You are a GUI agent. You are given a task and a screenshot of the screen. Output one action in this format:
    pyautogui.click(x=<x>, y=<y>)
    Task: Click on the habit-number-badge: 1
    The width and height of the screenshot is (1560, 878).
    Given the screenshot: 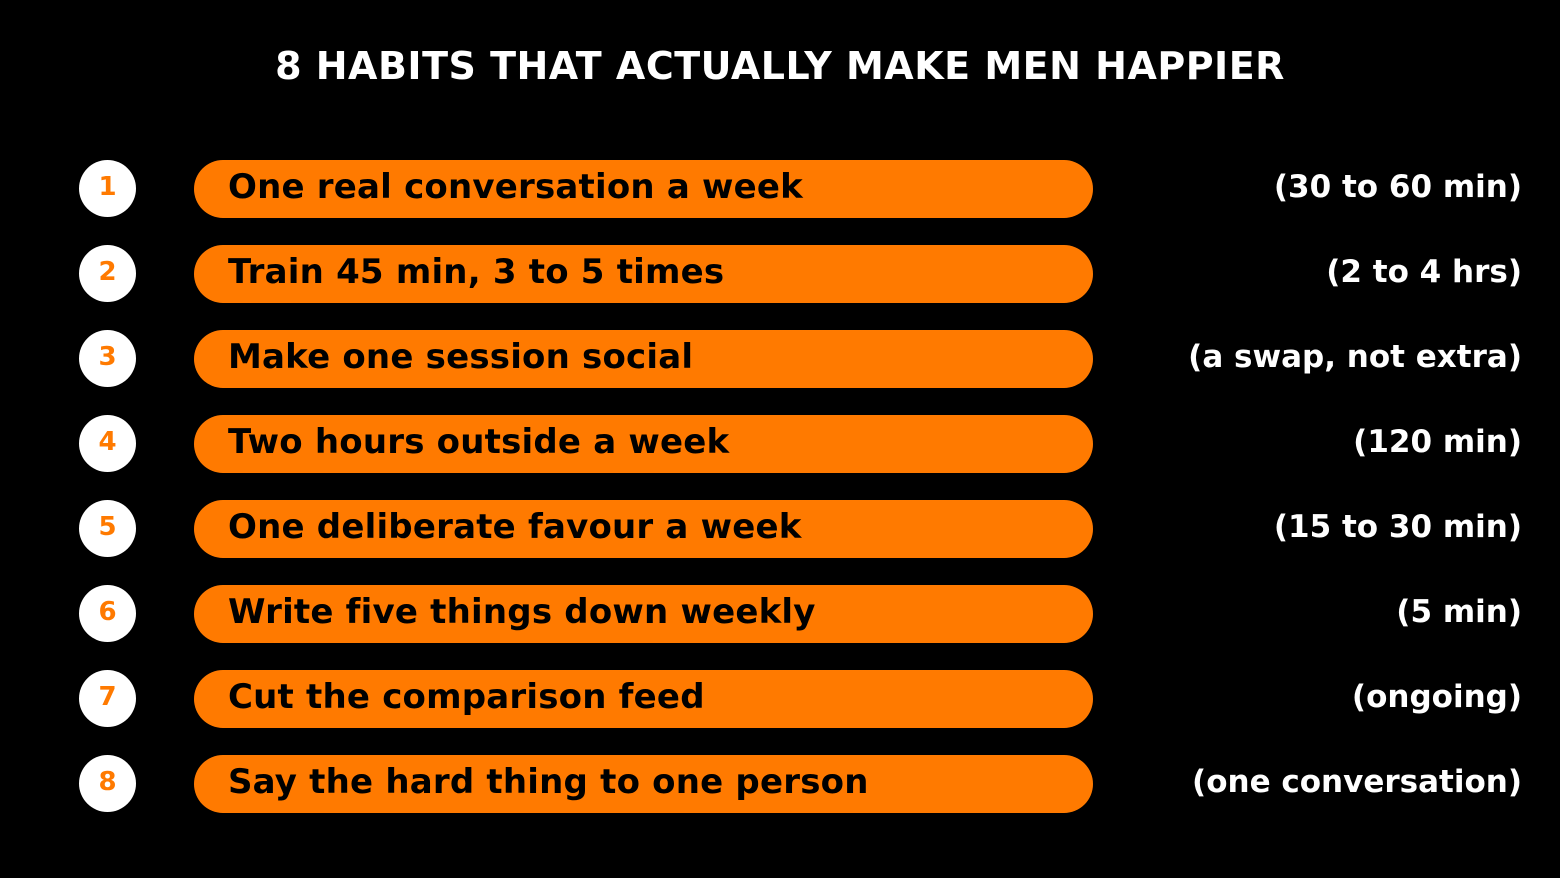 What is the action you would take?
    pyautogui.click(x=107, y=188)
    